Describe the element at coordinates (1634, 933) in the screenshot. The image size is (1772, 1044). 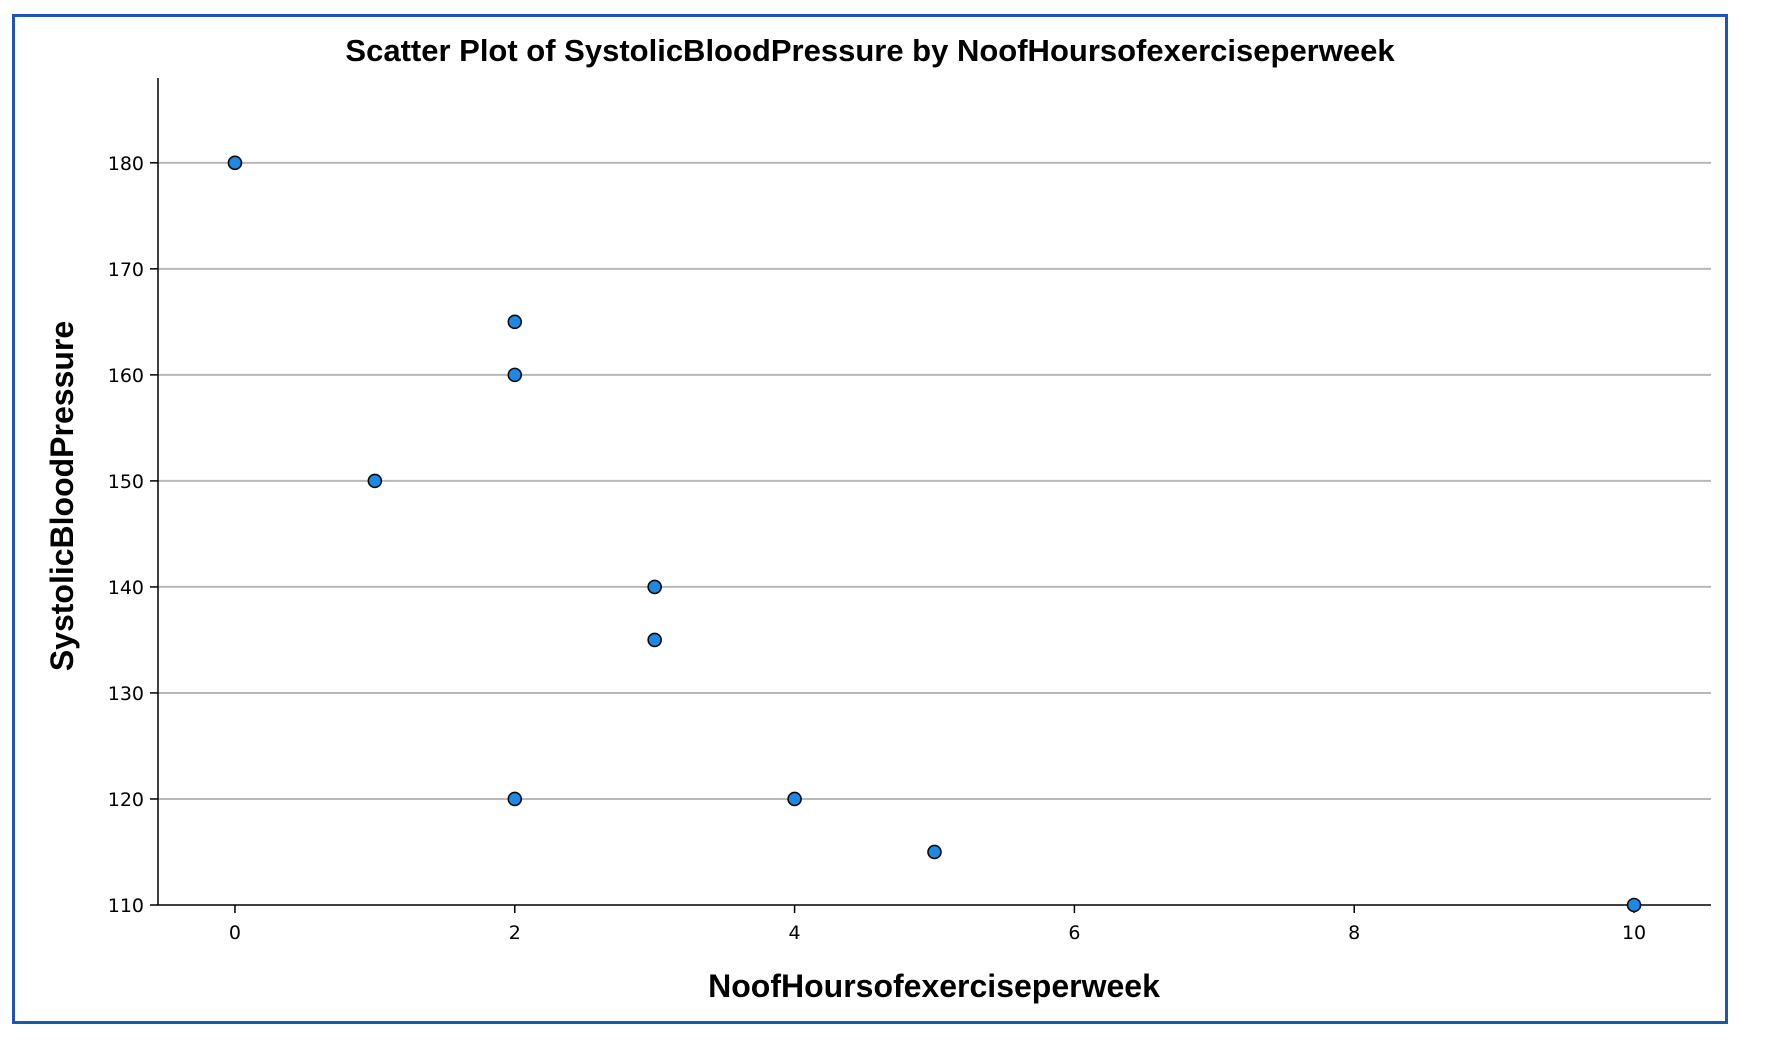
I see `x-tick-label: 10` at that location.